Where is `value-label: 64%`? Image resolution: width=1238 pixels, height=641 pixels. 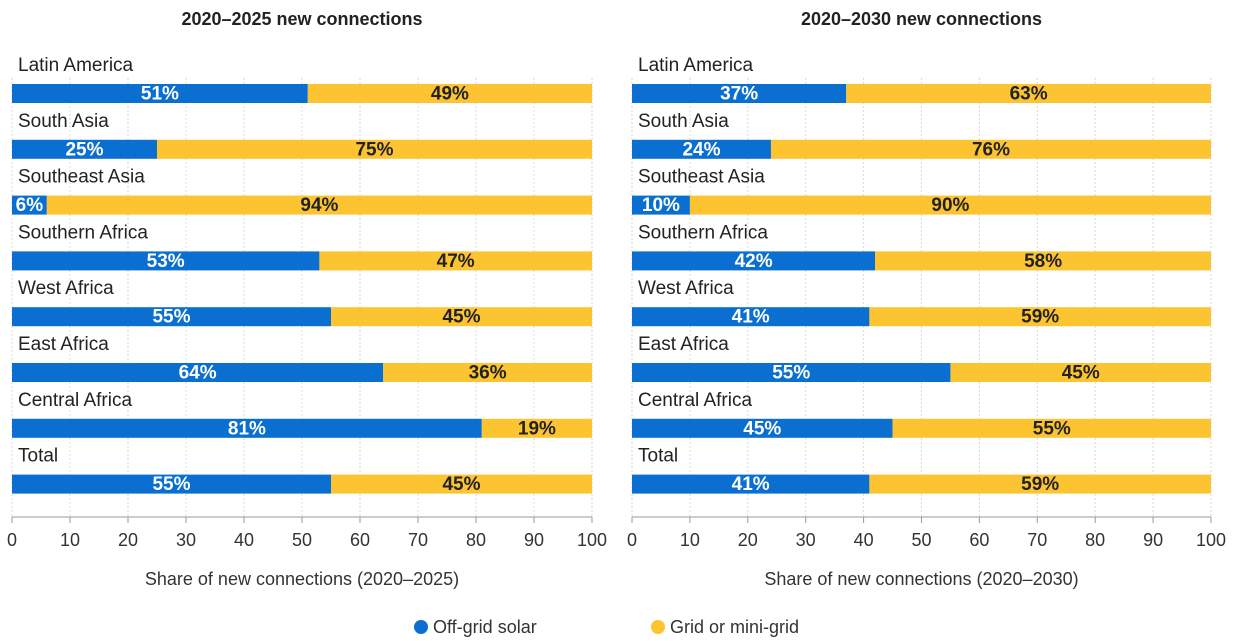
value-label: 64% is located at coordinates (198, 373).